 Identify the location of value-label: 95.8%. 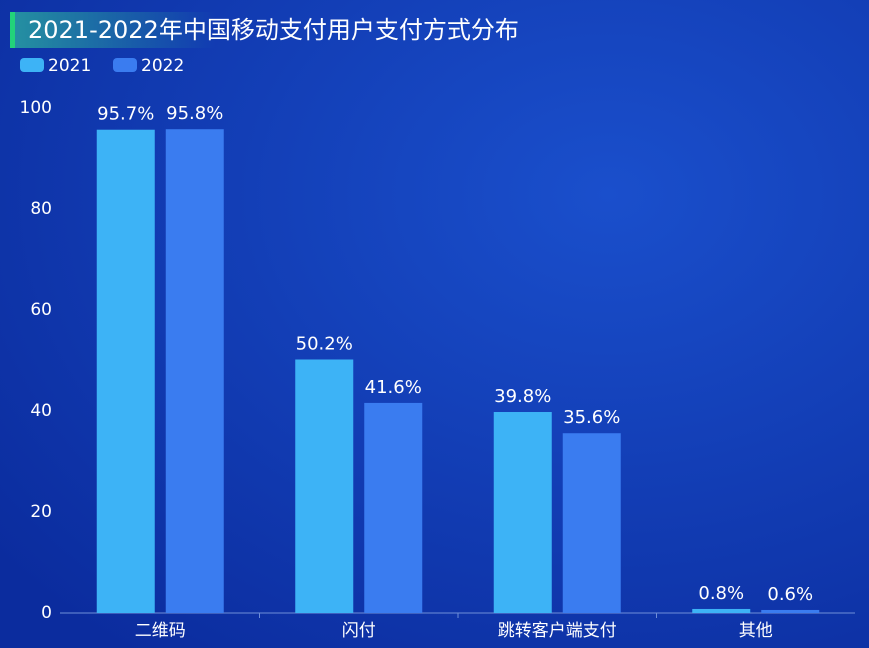
(194, 113).